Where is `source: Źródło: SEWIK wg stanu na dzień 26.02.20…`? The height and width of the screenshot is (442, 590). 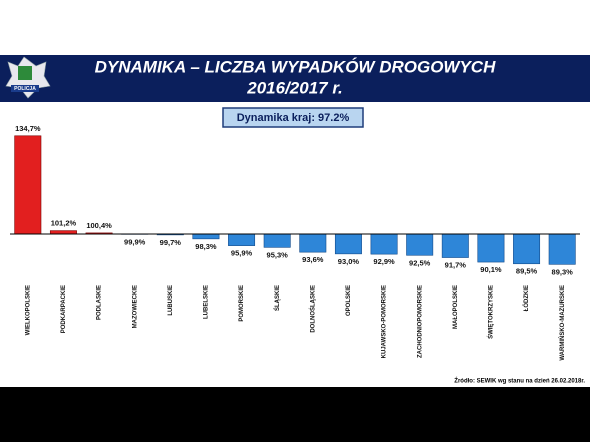
source: Źródło: SEWIK wg stanu na dzień 26.02.20… is located at coordinates (519, 381).